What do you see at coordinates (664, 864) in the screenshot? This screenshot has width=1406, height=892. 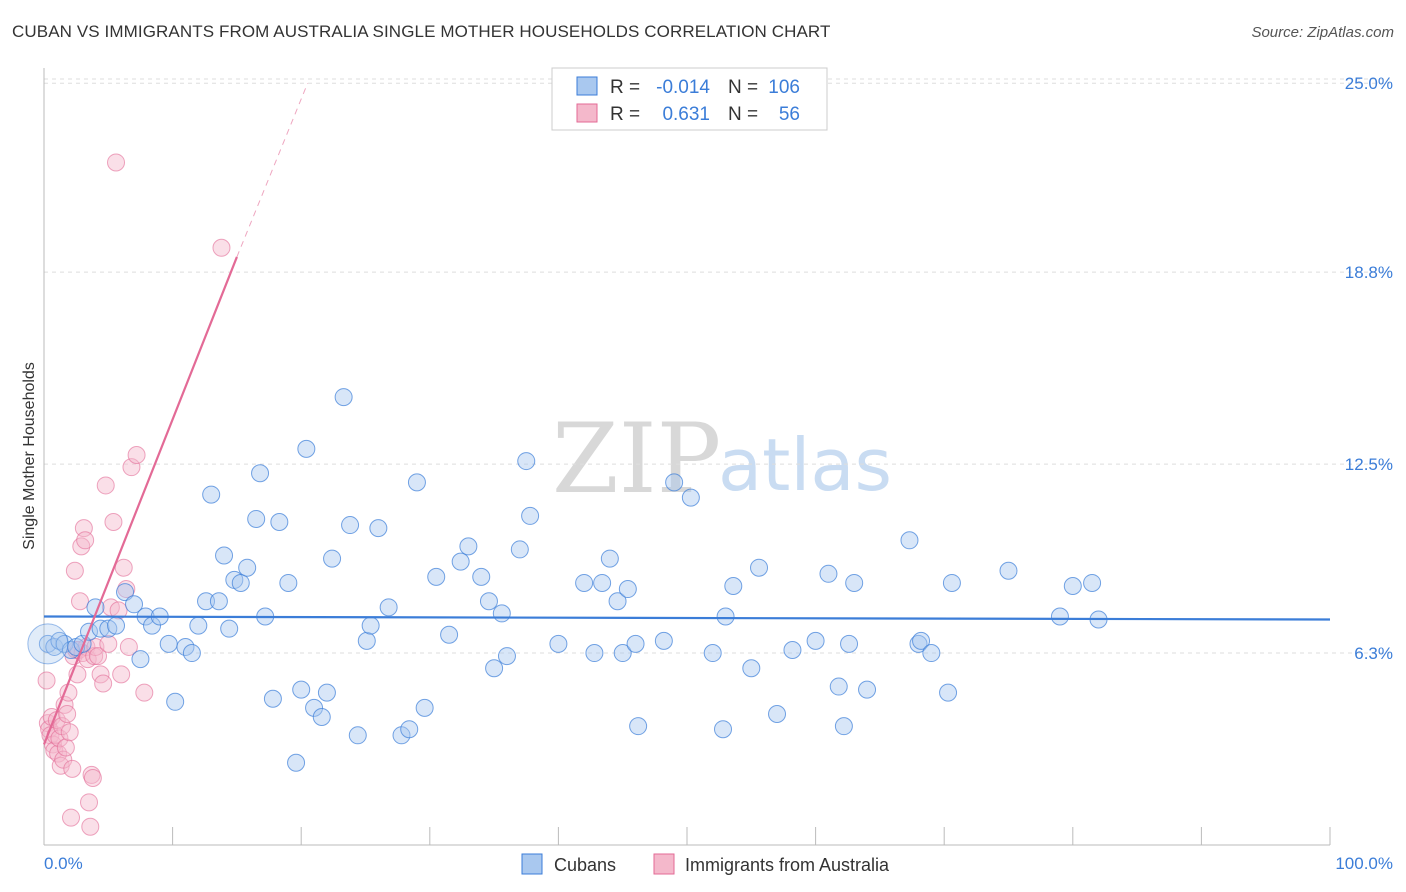 I see `legend-bottom-swatch-australia` at bounding box center [664, 864].